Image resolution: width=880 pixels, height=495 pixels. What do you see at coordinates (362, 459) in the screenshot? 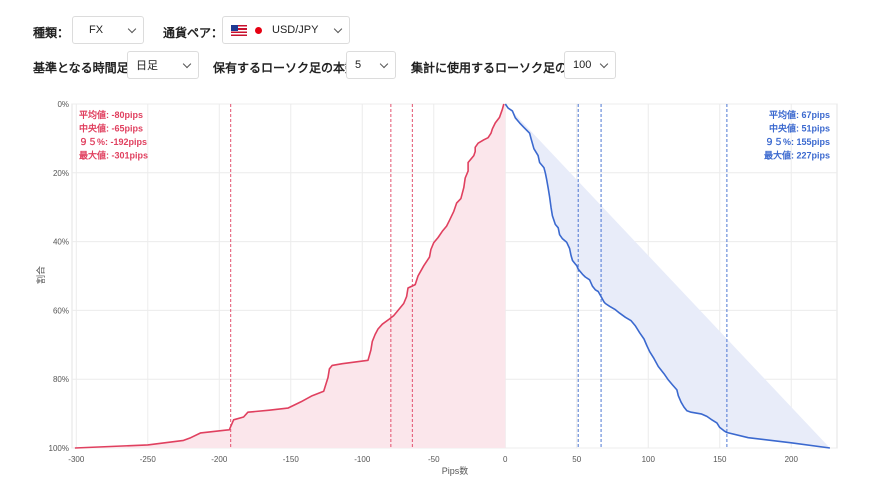
I see `x-tick-label: -100` at bounding box center [362, 459].